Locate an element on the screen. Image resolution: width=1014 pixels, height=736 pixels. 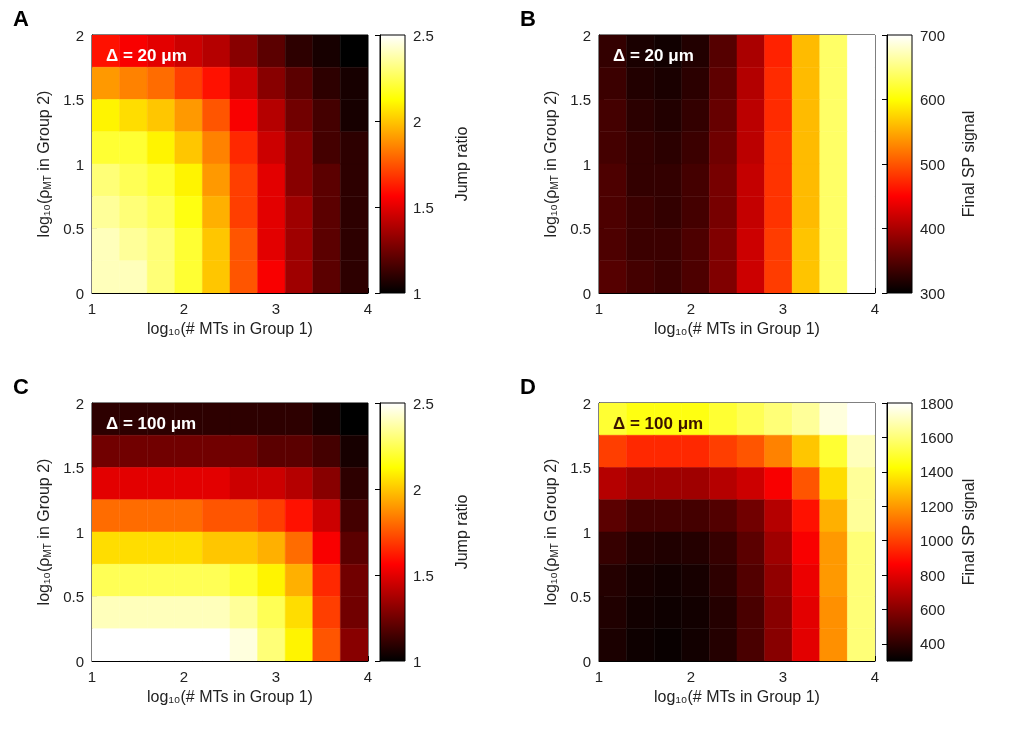
color-bar-label: 1800 is located at coordinates (937, 403).